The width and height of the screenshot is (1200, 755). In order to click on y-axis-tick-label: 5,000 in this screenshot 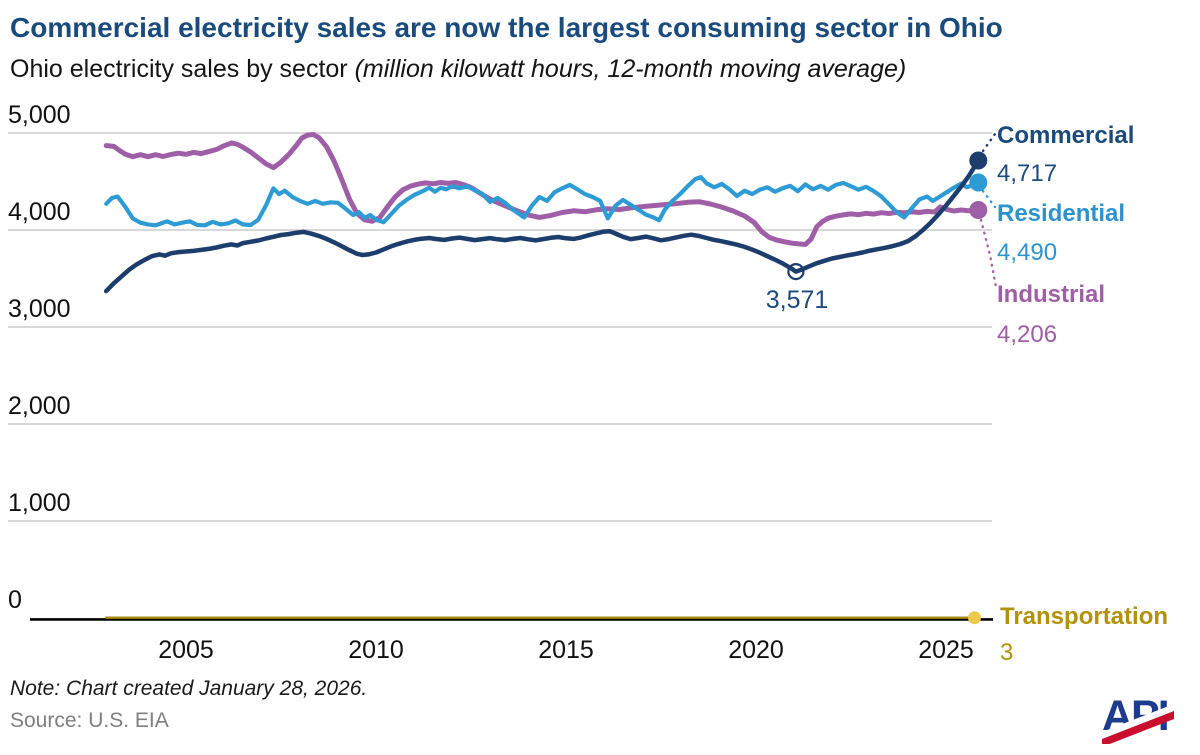, I will do `click(39, 115)`.